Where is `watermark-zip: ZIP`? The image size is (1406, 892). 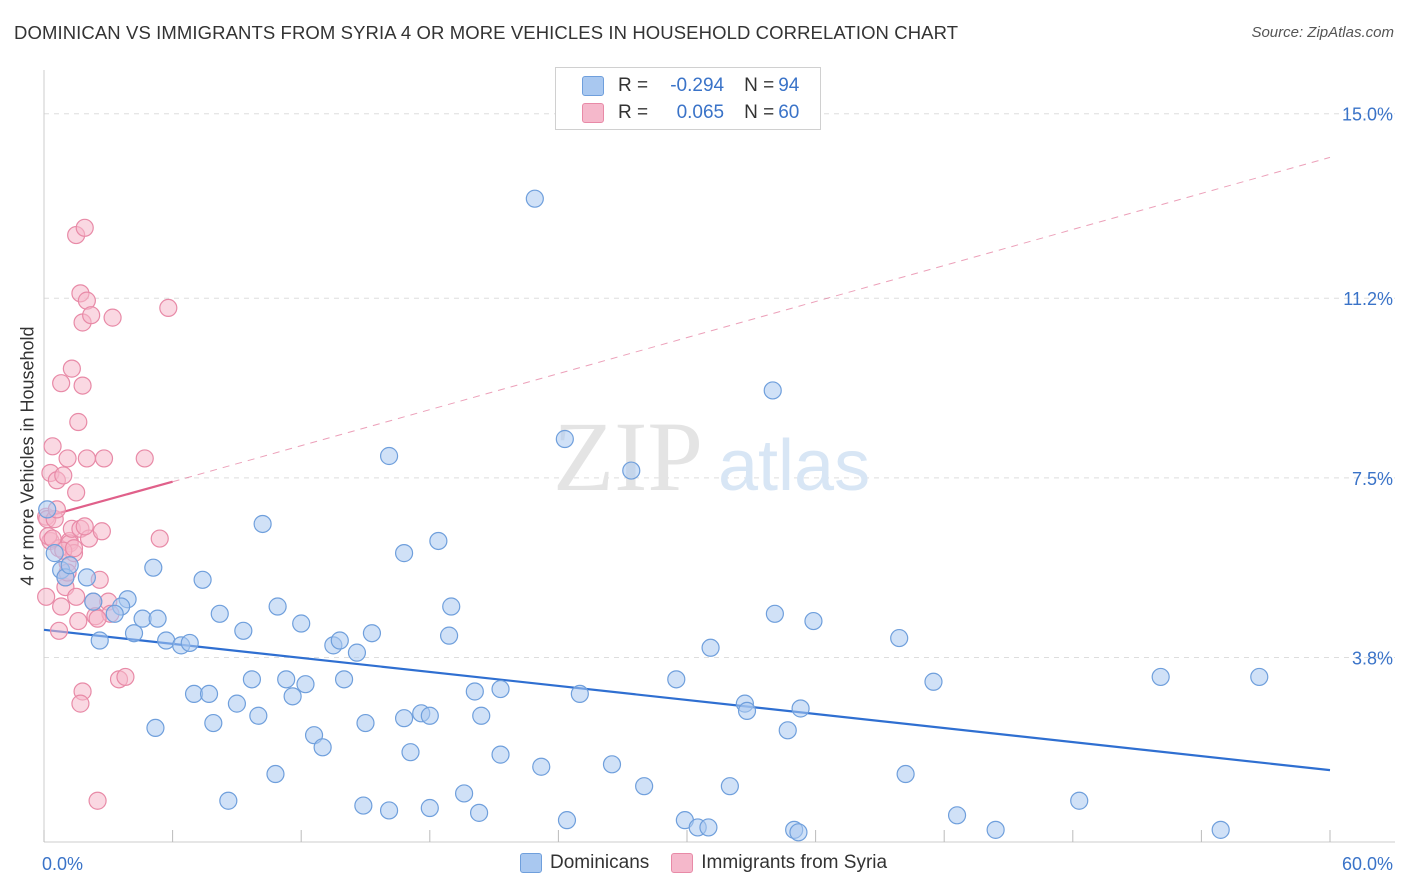 watermark-zip: ZIP is located at coordinates (628, 456).